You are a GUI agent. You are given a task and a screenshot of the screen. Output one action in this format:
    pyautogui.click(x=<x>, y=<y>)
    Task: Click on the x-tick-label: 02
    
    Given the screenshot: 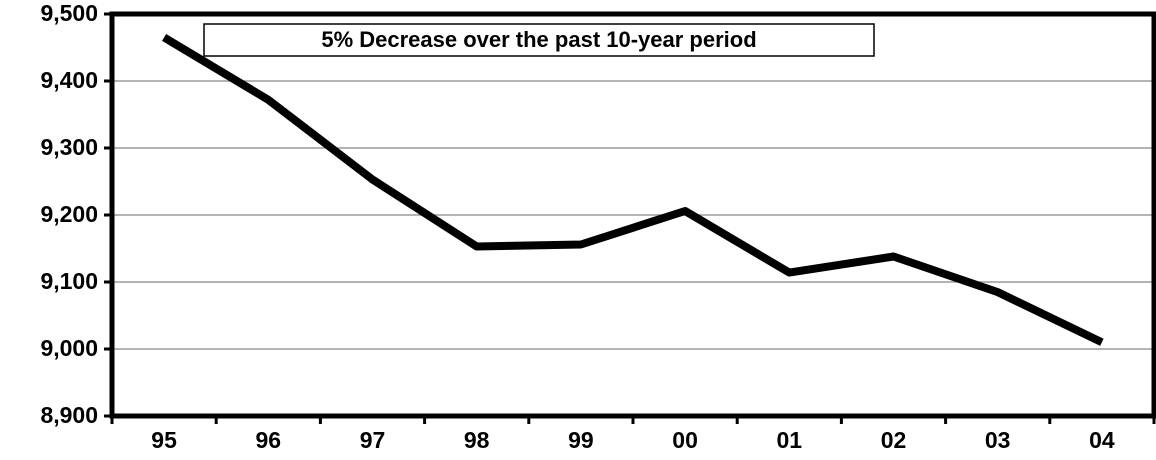 What is the action you would take?
    pyautogui.click(x=894, y=440)
    